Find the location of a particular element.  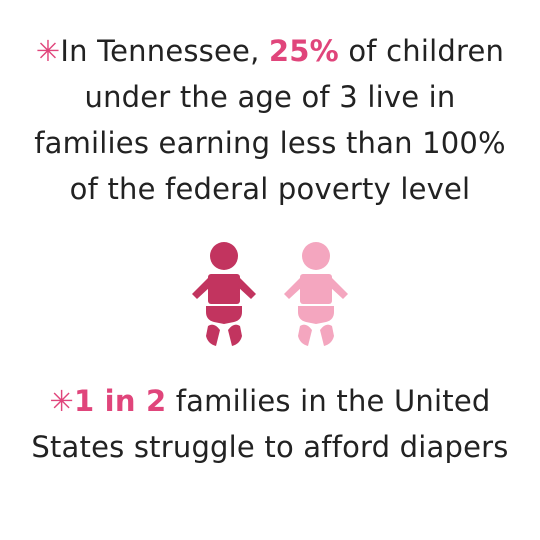

stat-poverty-suffix: of children is located at coordinates (421, 51).